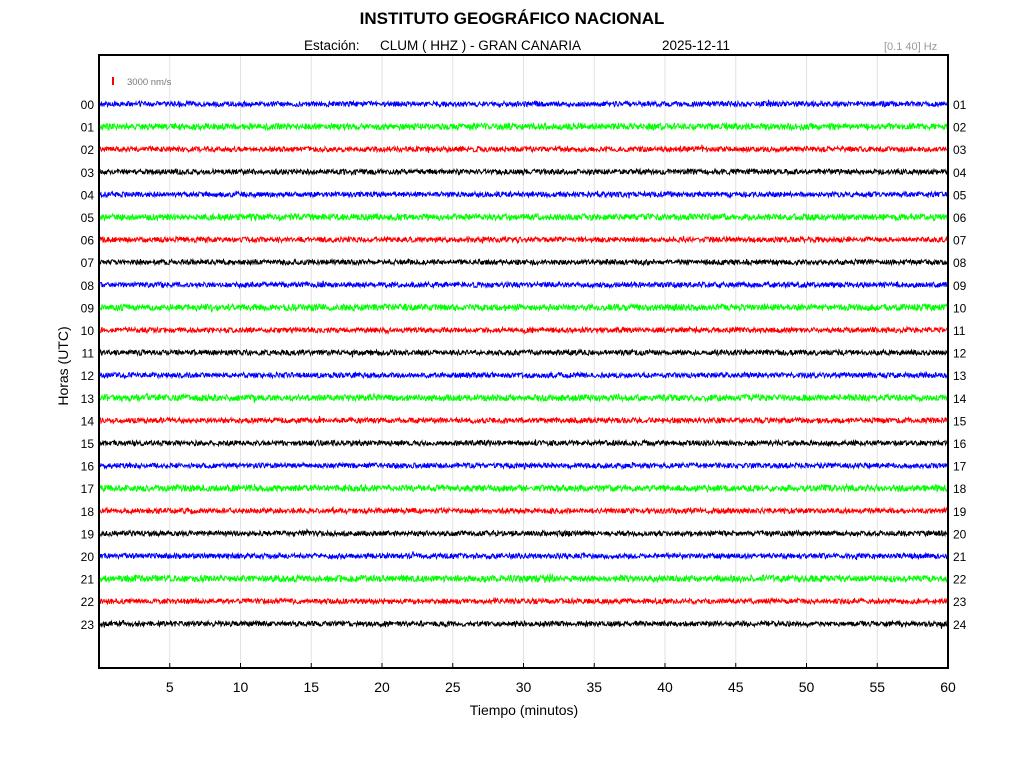 Image resolution: width=1024 pixels, height=768 pixels. I want to click on hour-label-left: 06, so click(88, 241).